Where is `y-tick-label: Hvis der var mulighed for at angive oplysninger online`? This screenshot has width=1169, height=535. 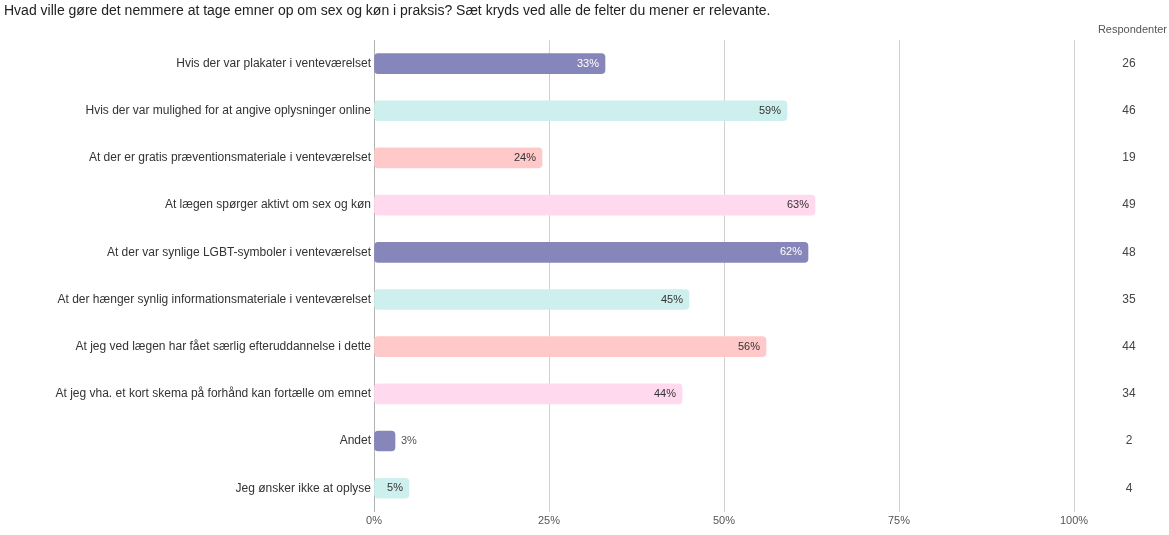
y-tick-label: Hvis der var mulighed for at angive oplysninger online is located at coordinates (228, 110).